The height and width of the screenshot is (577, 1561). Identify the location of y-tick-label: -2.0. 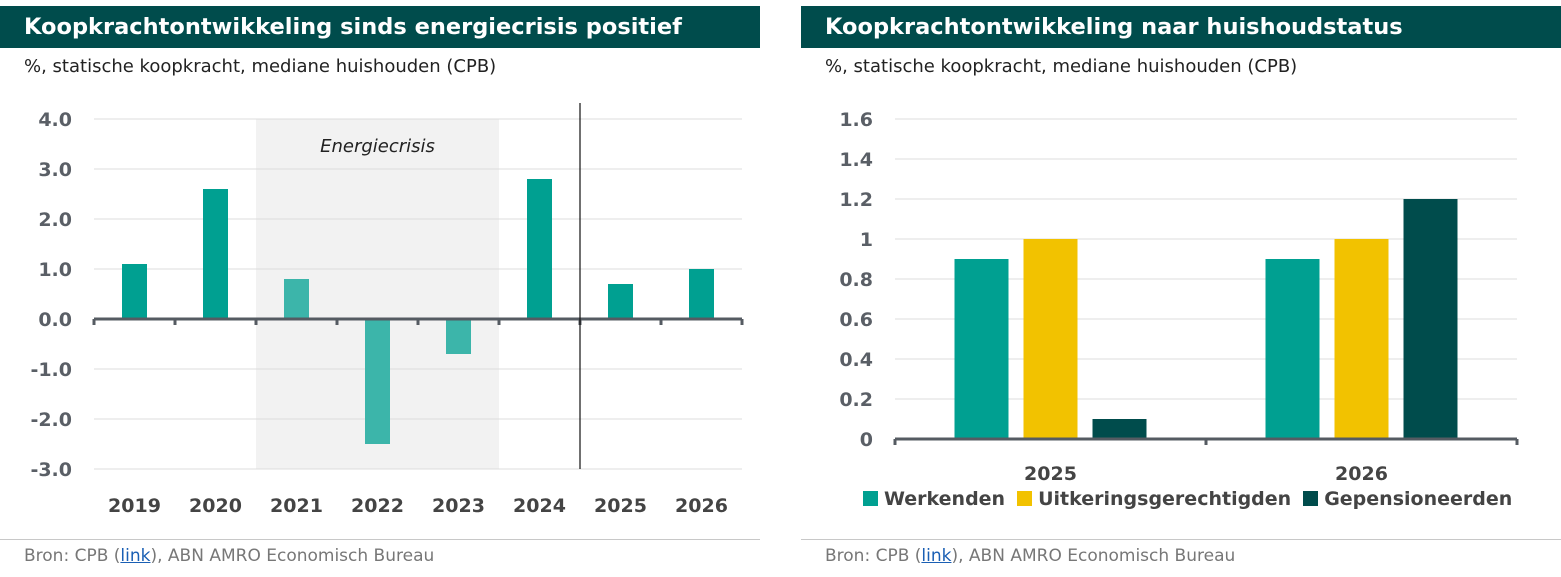
(51, 420).